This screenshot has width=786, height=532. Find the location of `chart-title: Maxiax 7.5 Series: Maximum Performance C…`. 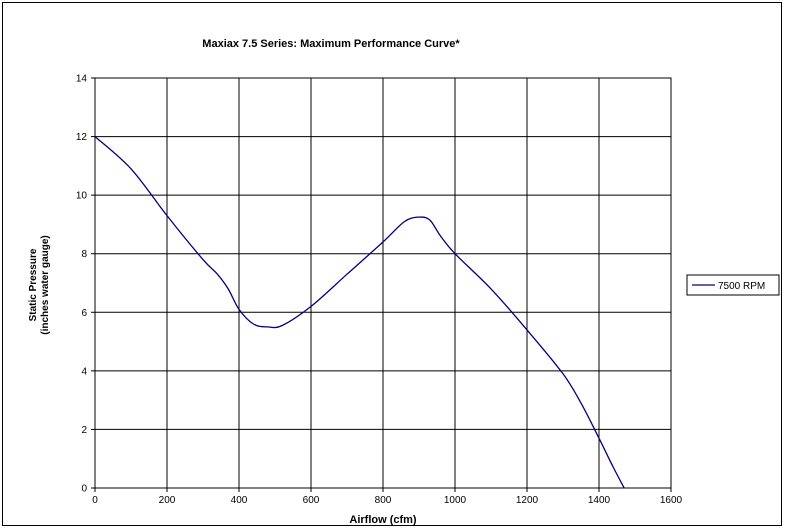

chart-title: Maxiax 7.5 Series: Maximum Performance C… is located at coordinates (331, 44).